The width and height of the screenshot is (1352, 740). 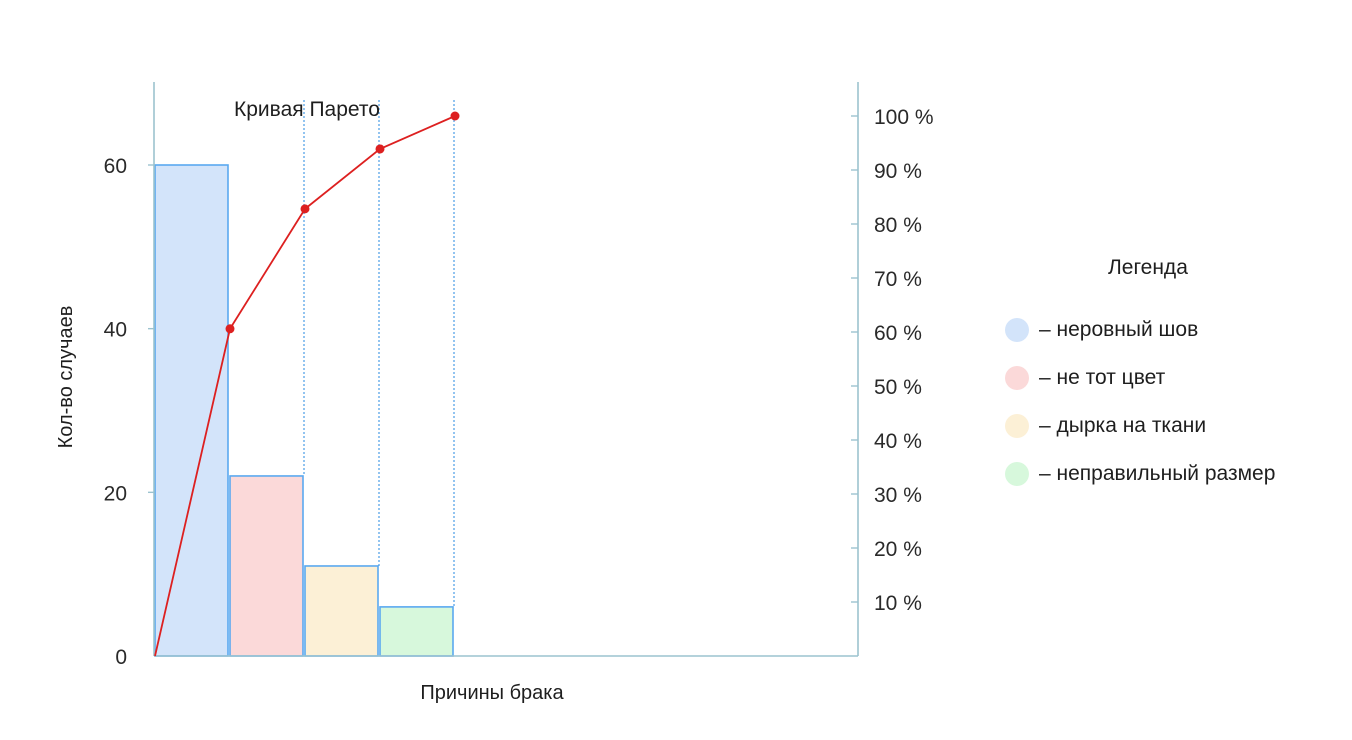 I want to click on y2-tick-label: 20 %, so click(x=898, y=549).